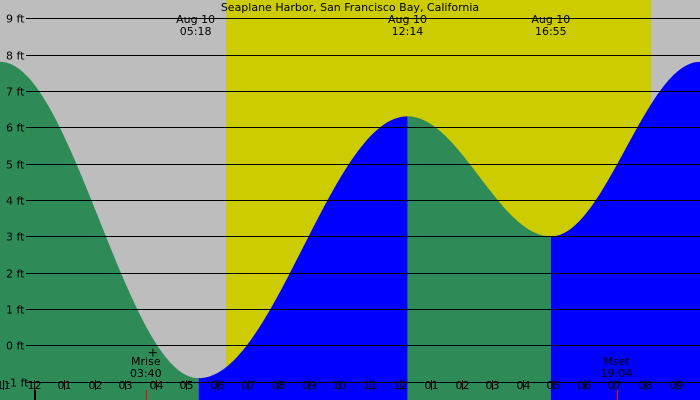 This screenshot has width=700, height=400. Describe the element at coordinates (15, 310) in the screenshot. I see `y-tick-label: 1 ft` at that location.